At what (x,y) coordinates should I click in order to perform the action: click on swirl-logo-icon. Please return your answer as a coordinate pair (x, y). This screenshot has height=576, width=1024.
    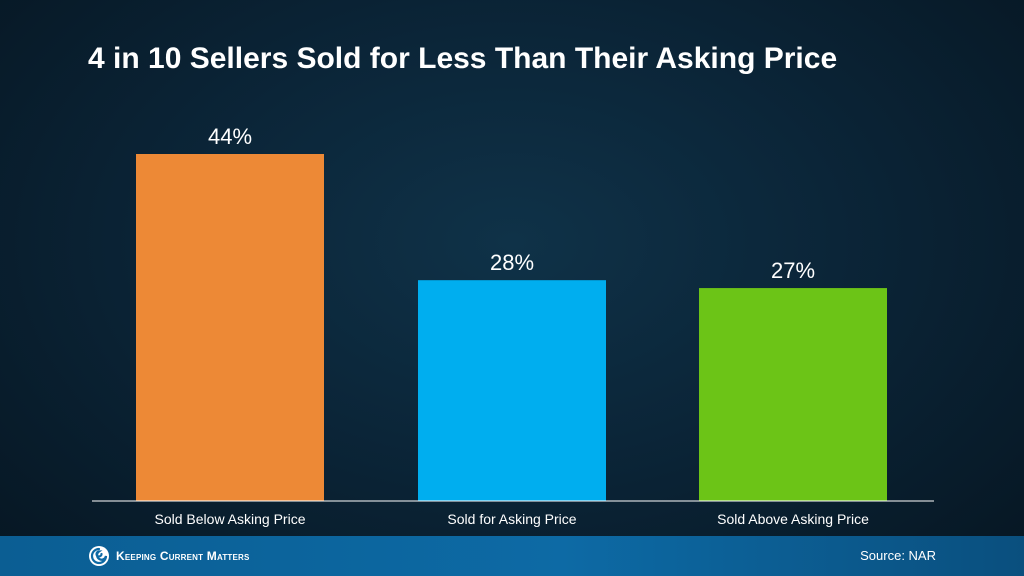
    Looking at the image, I should click on (99, 556).